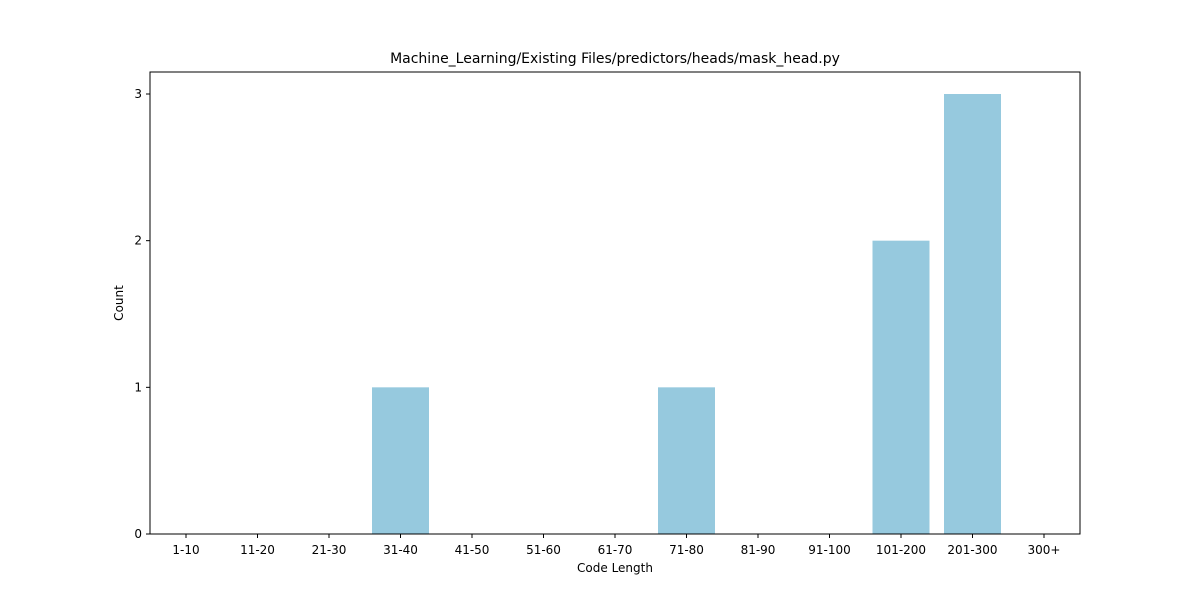 This screenshot has width=1200, height=600. Describe the element at coordinates (1044, 550) in the screenshot. I see `x-tick-label: 300+` at that location.